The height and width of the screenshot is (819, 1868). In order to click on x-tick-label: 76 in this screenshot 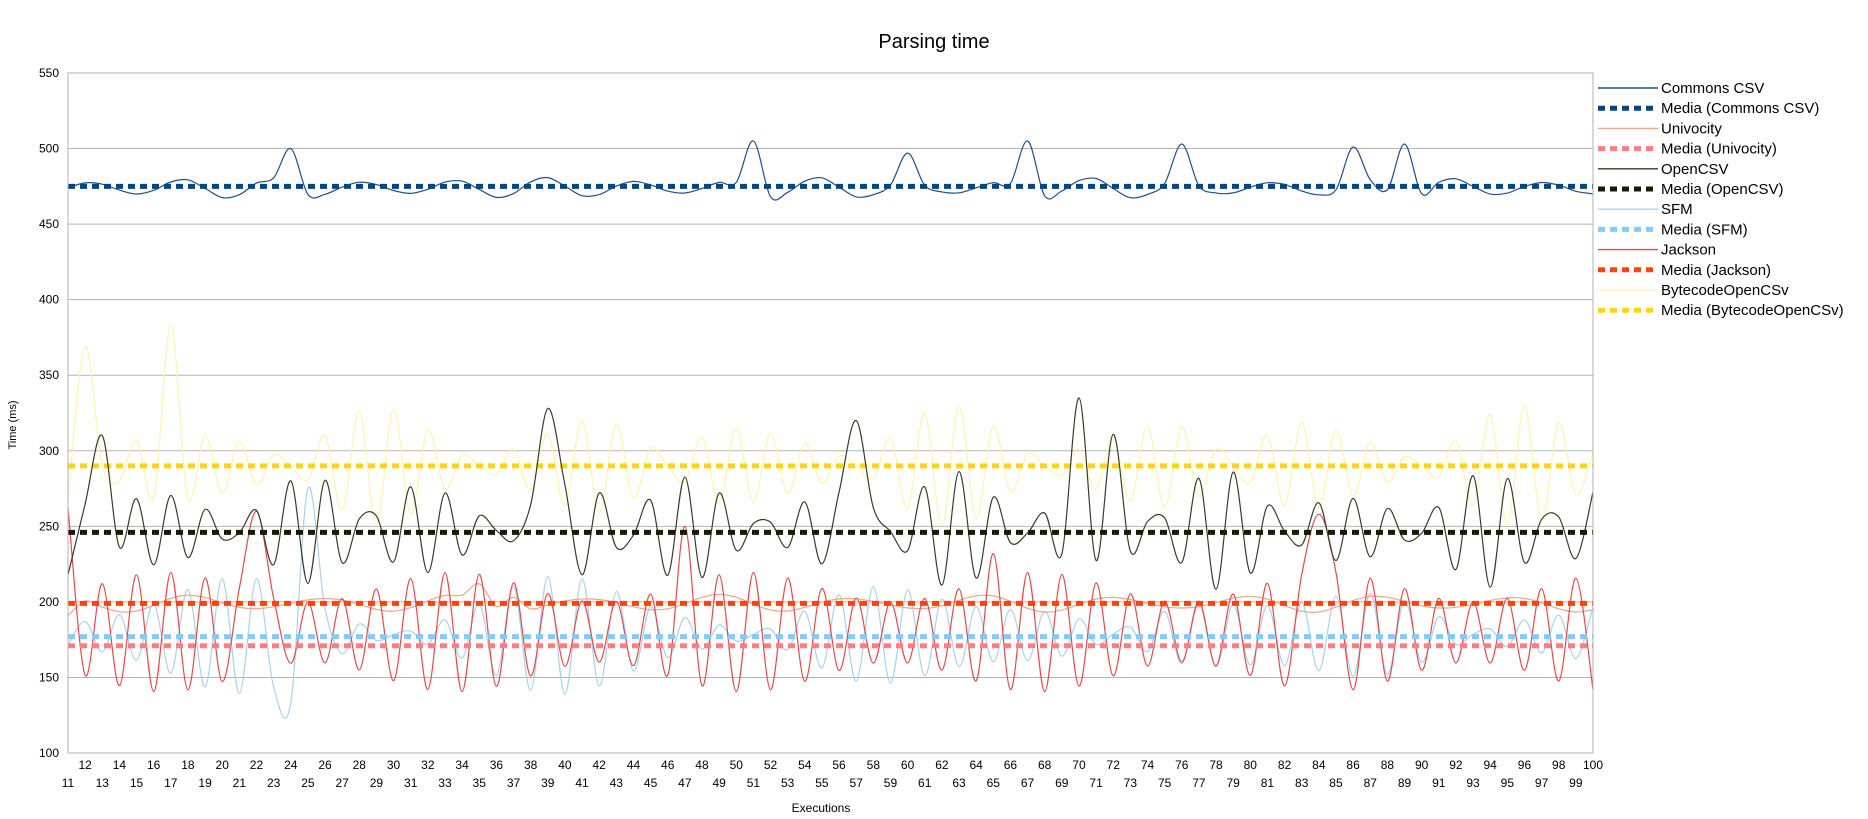, I will do `click(1182, 765)`.